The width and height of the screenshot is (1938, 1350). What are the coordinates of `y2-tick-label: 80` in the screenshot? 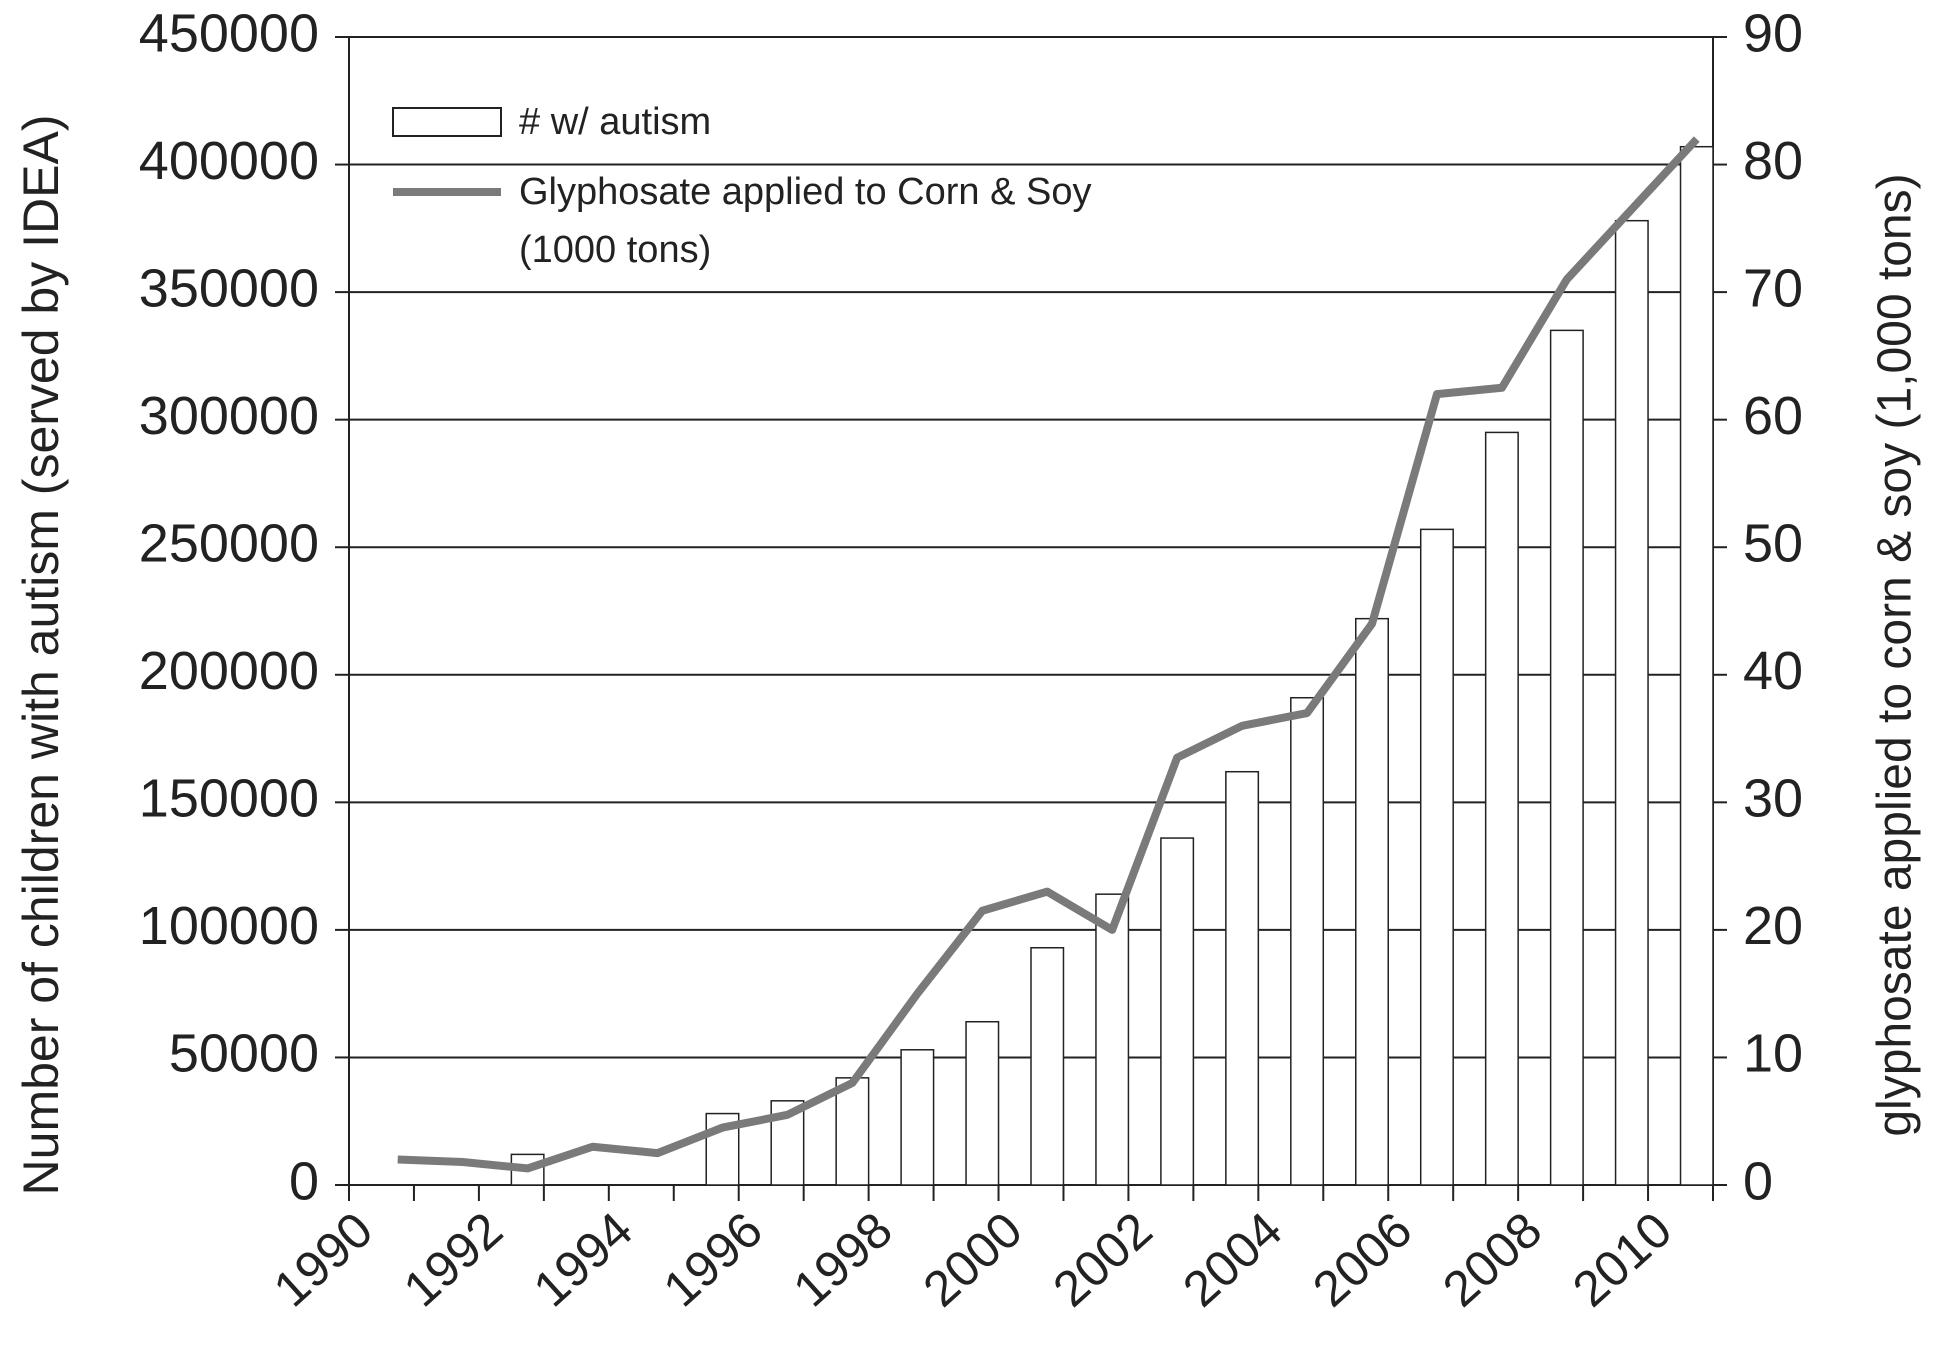 It's located at (1773, 161).